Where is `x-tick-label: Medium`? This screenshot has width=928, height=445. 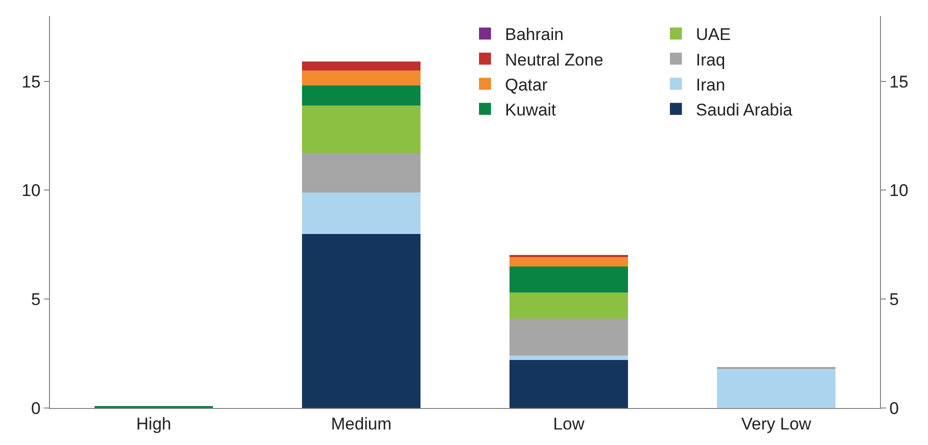 x-tick-label: Medium is located at coordinates (361, 424).